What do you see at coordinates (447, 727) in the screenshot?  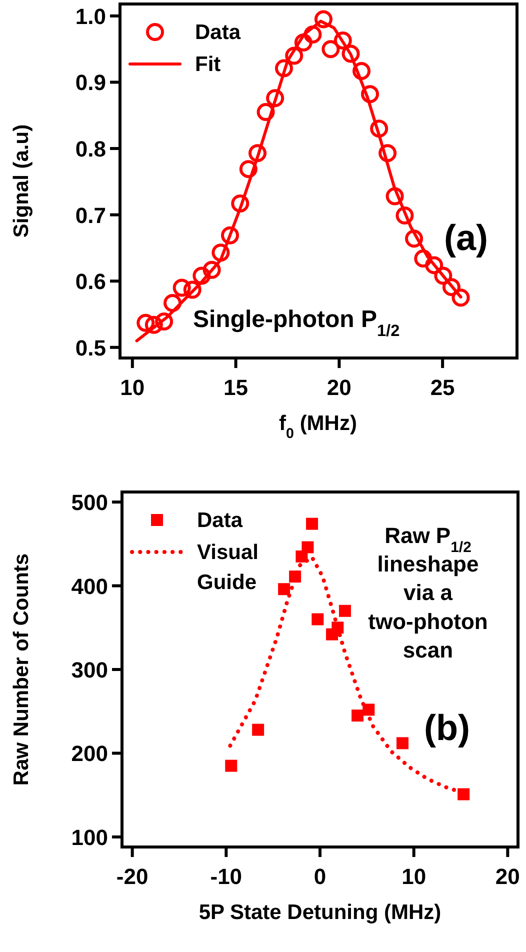 I see `annotation: (b)` at bounding box center [447, 727].